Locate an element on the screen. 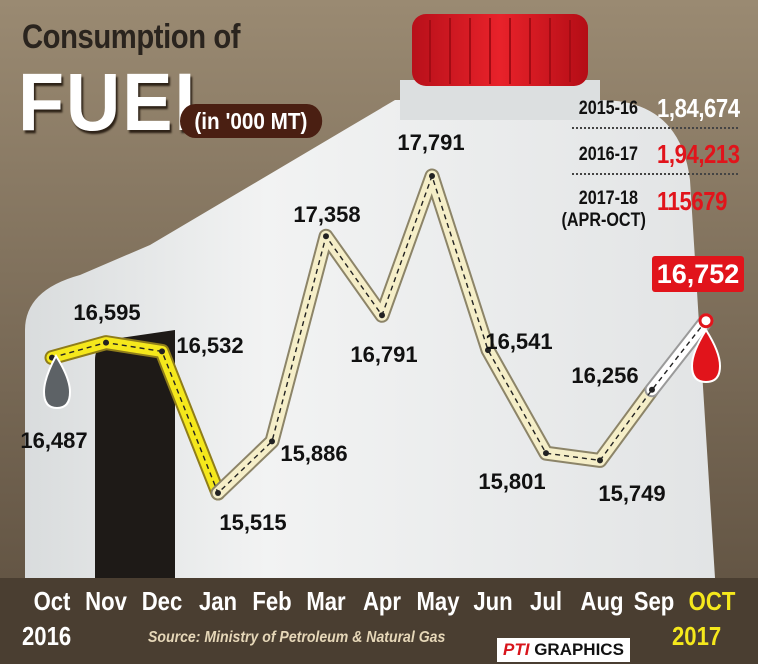  year-label-2017: 2017 is located at coordinates (697, 636).